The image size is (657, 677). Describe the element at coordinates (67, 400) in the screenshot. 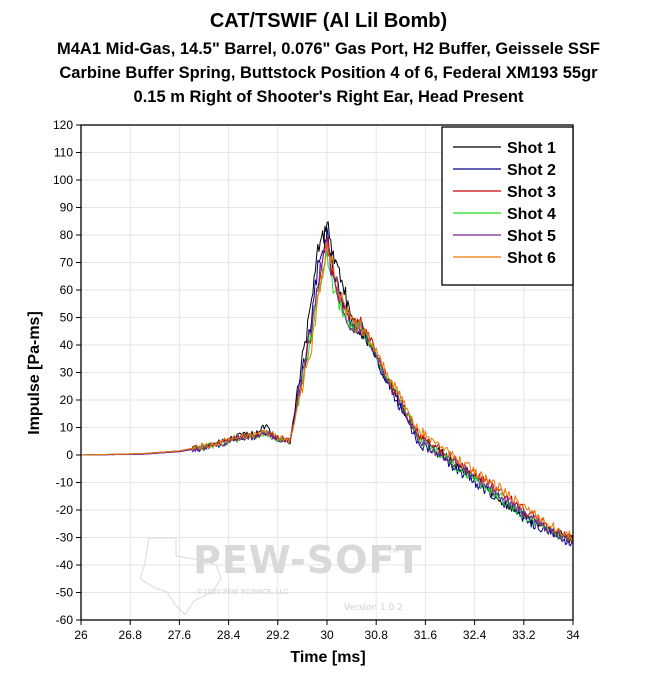

I see `y-tick-label: 20` at that location.